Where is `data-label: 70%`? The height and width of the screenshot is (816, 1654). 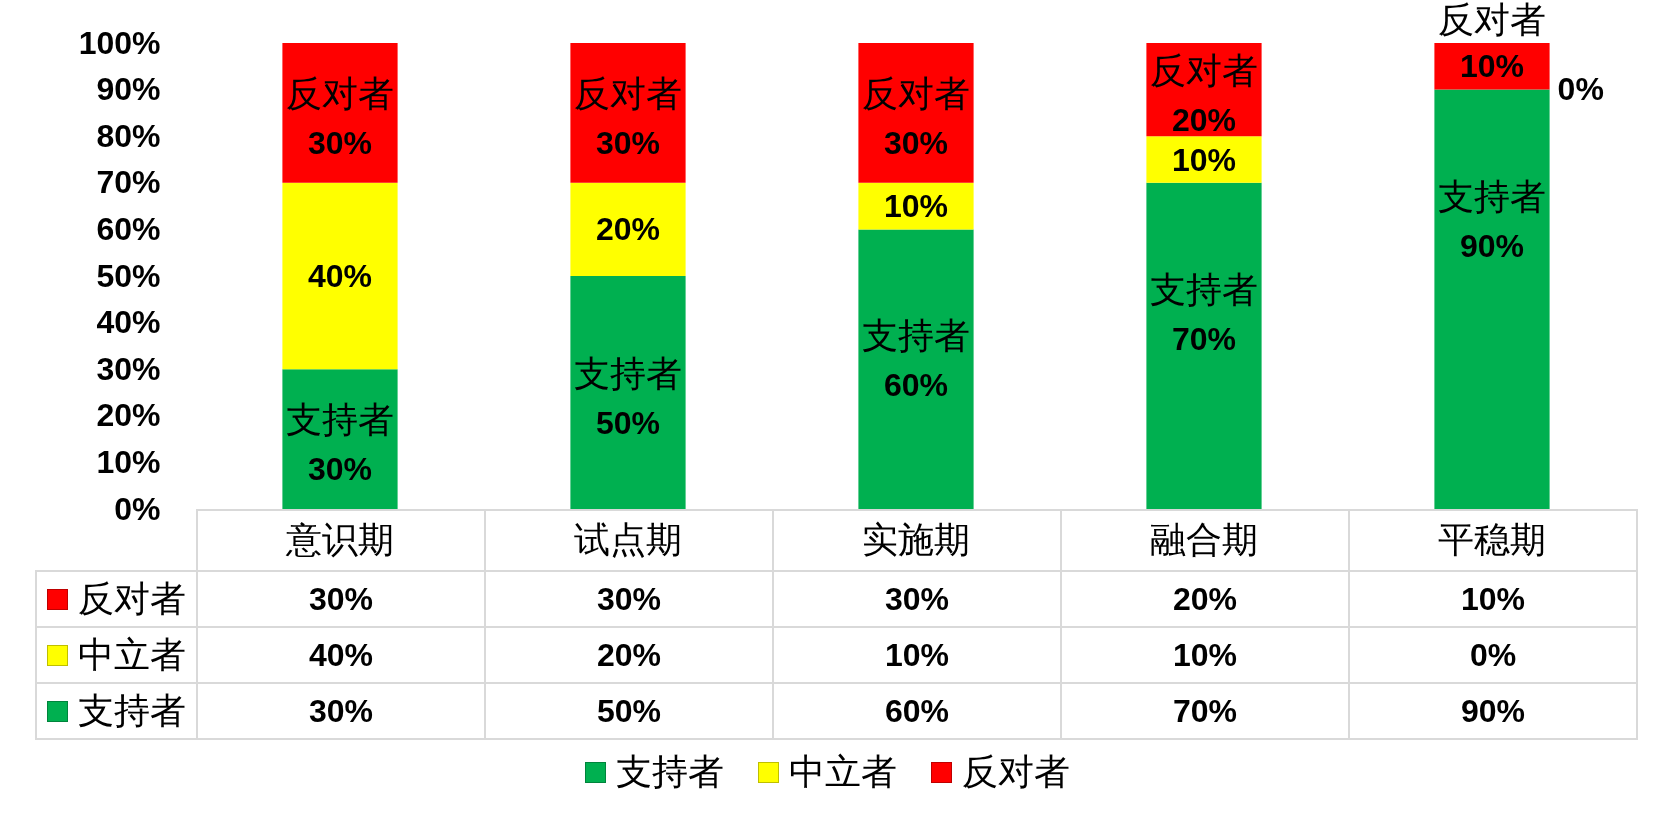
data-label: 70% is located at coordinates (1205, 710).